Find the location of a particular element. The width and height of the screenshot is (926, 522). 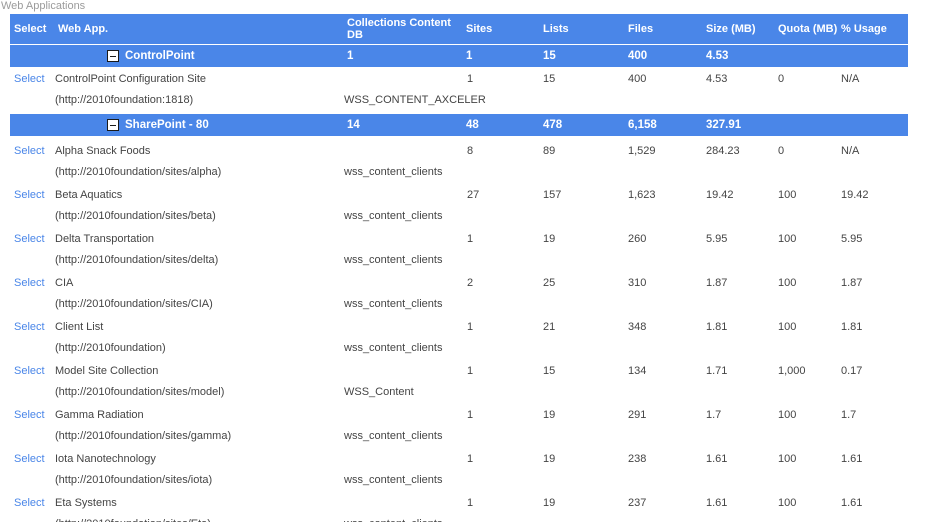

content-db-name: WSS_Content is located at coordinates (379, 391).